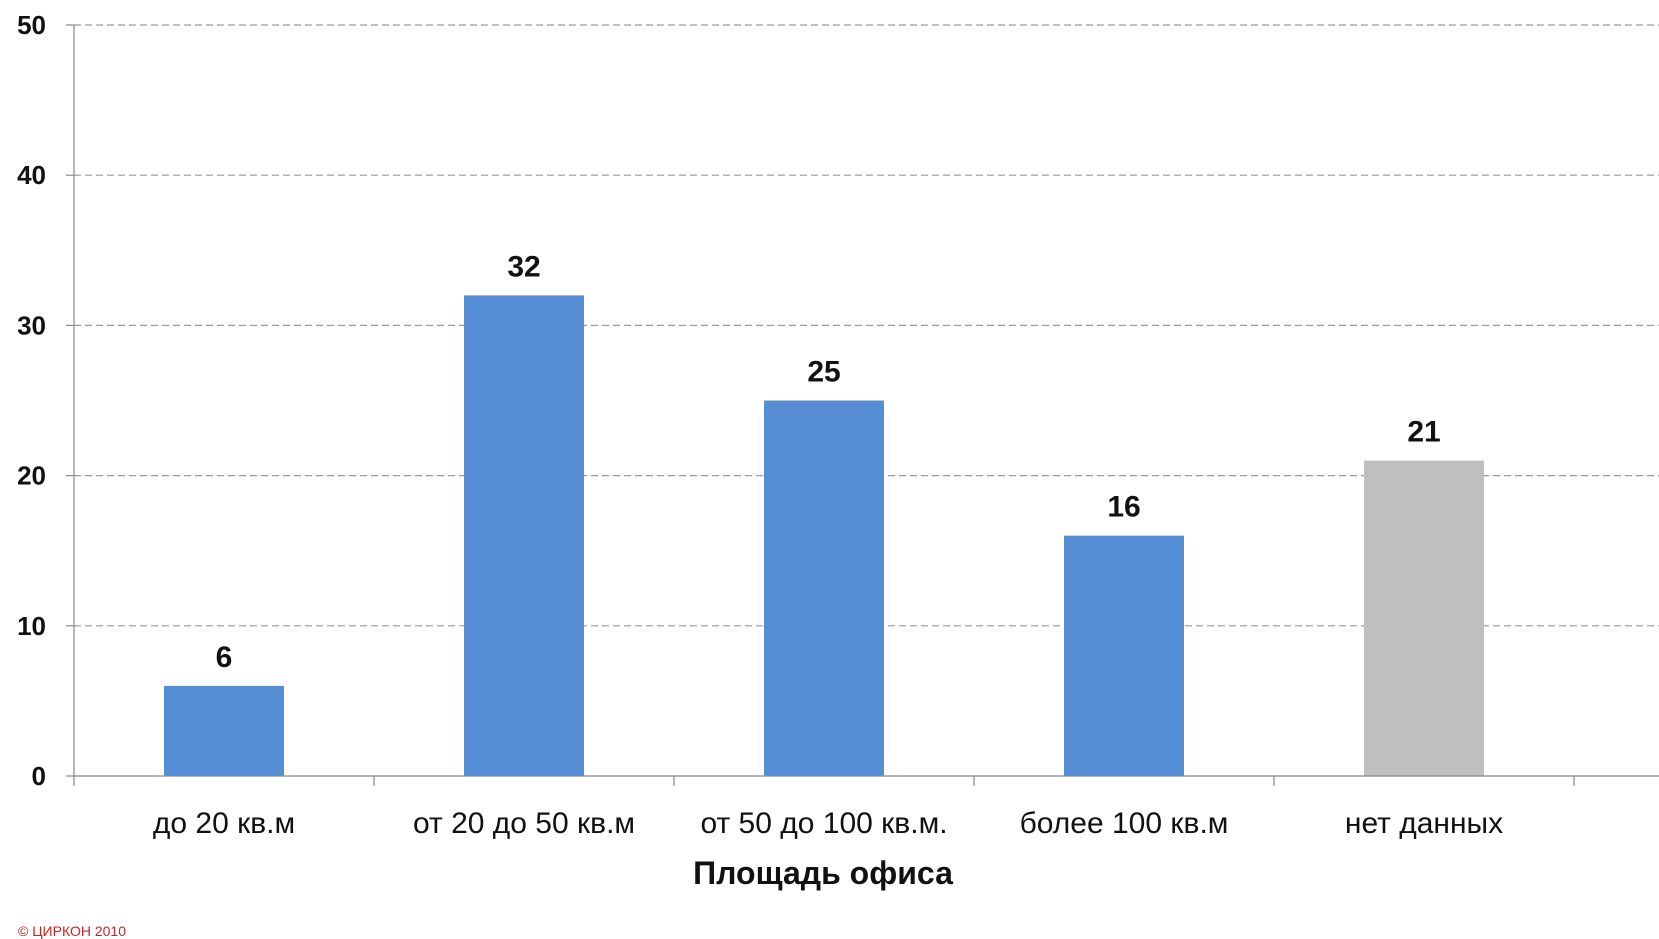 The image size is (1659, 939). I want to click on x-tick-label: от 20 до 50 кв.м, so click(524, 823).